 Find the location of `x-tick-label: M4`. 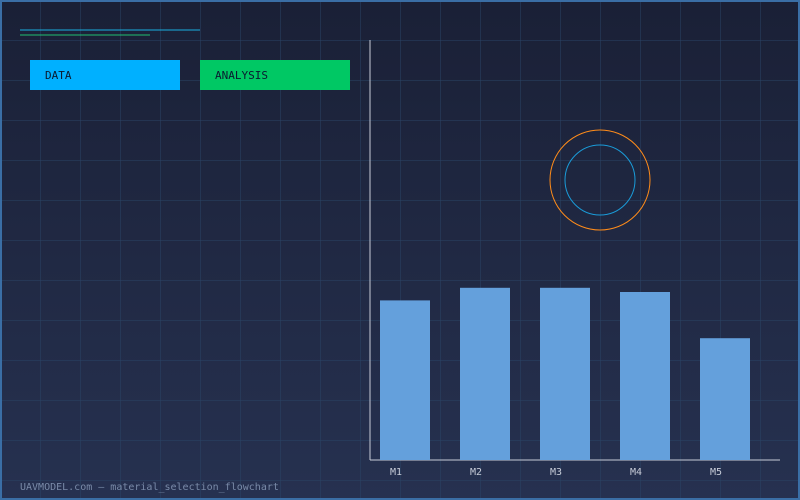

x-tick-label: M4 is located at coordinates (636, 472).